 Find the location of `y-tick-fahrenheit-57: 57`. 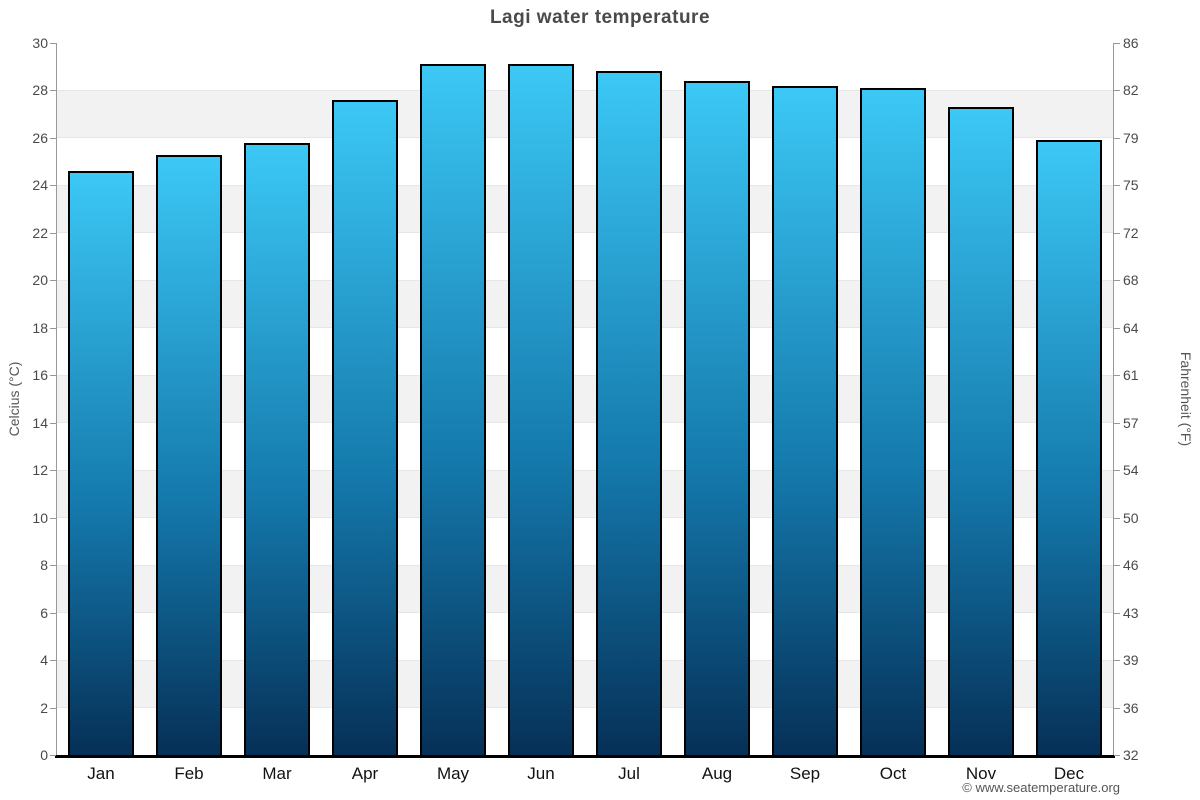

y-tick-fahrenheit-57: 57 is located at coordinates (1131, 422).